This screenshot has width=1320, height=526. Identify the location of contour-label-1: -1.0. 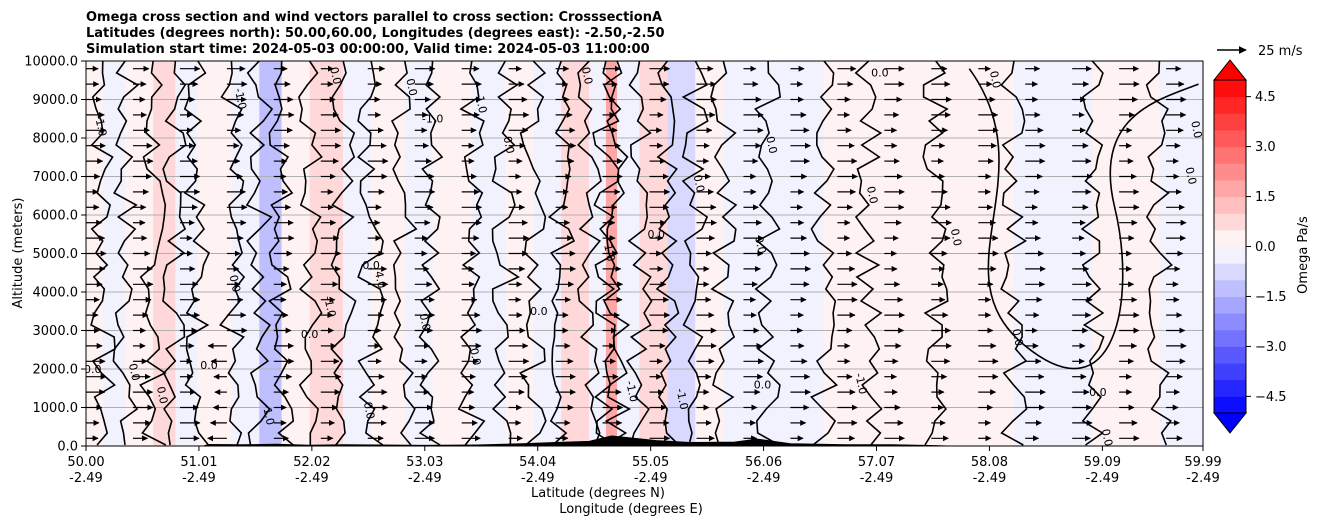
(100, 126).